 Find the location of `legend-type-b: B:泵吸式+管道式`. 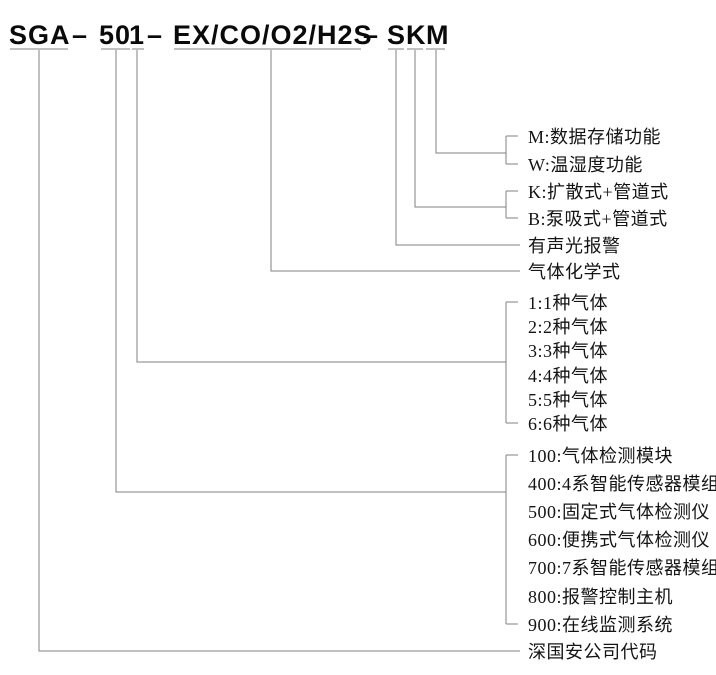

legend-type-b: B:泵吸式+管道式 is located at coordinates (598, 219).